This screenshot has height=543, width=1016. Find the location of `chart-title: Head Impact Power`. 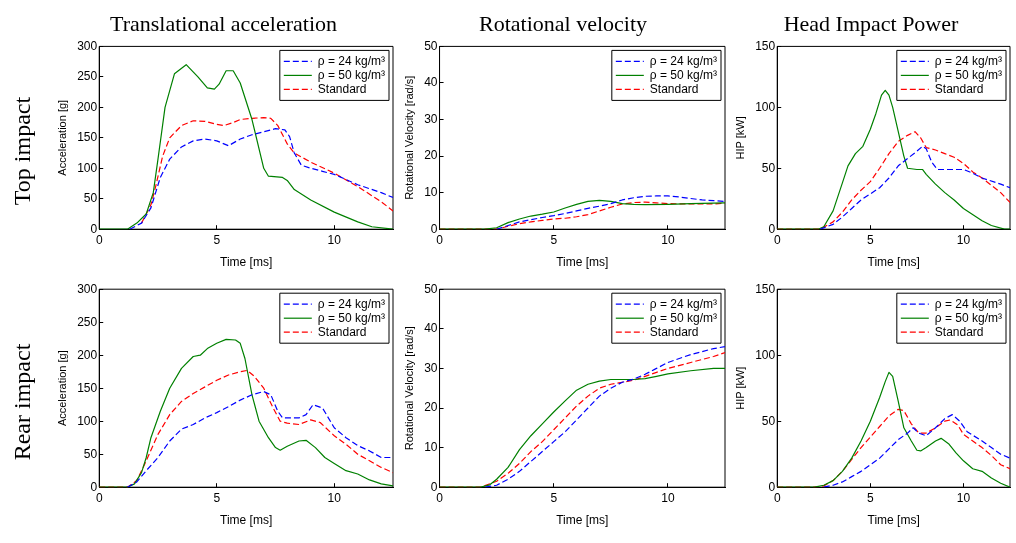

chart-title: Head Impact Power is located at coordinates (871, 23).